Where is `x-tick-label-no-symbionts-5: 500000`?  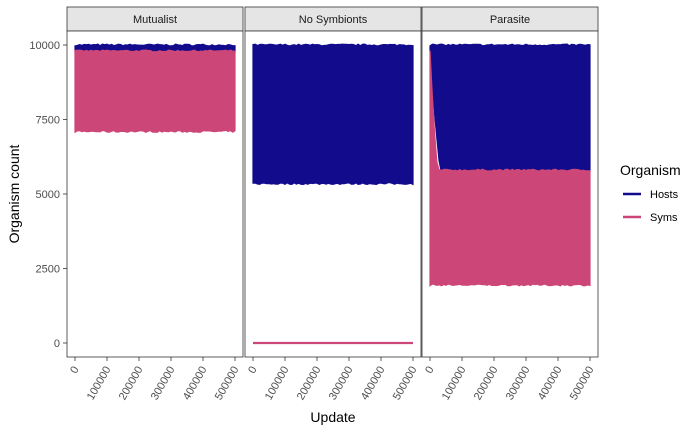
x-tick-label-no-symbionts-5: 500000 is located at coordinates (405, 384).